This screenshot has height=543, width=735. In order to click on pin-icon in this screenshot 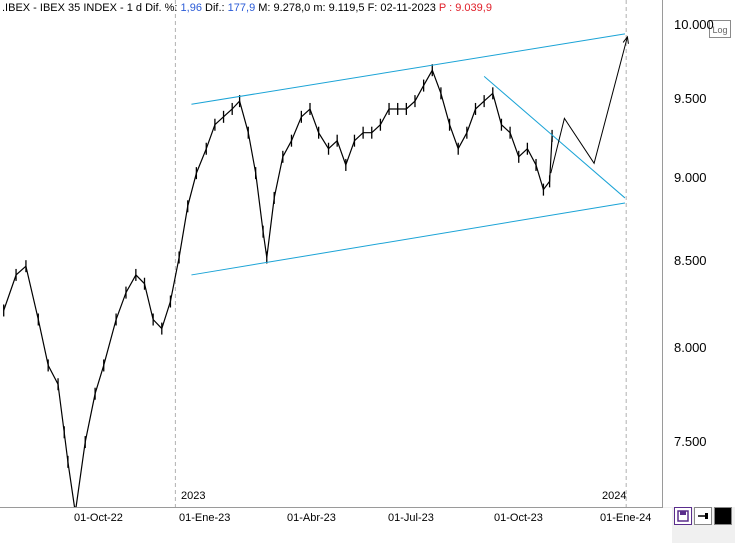, I will do `click(703, 516)`.